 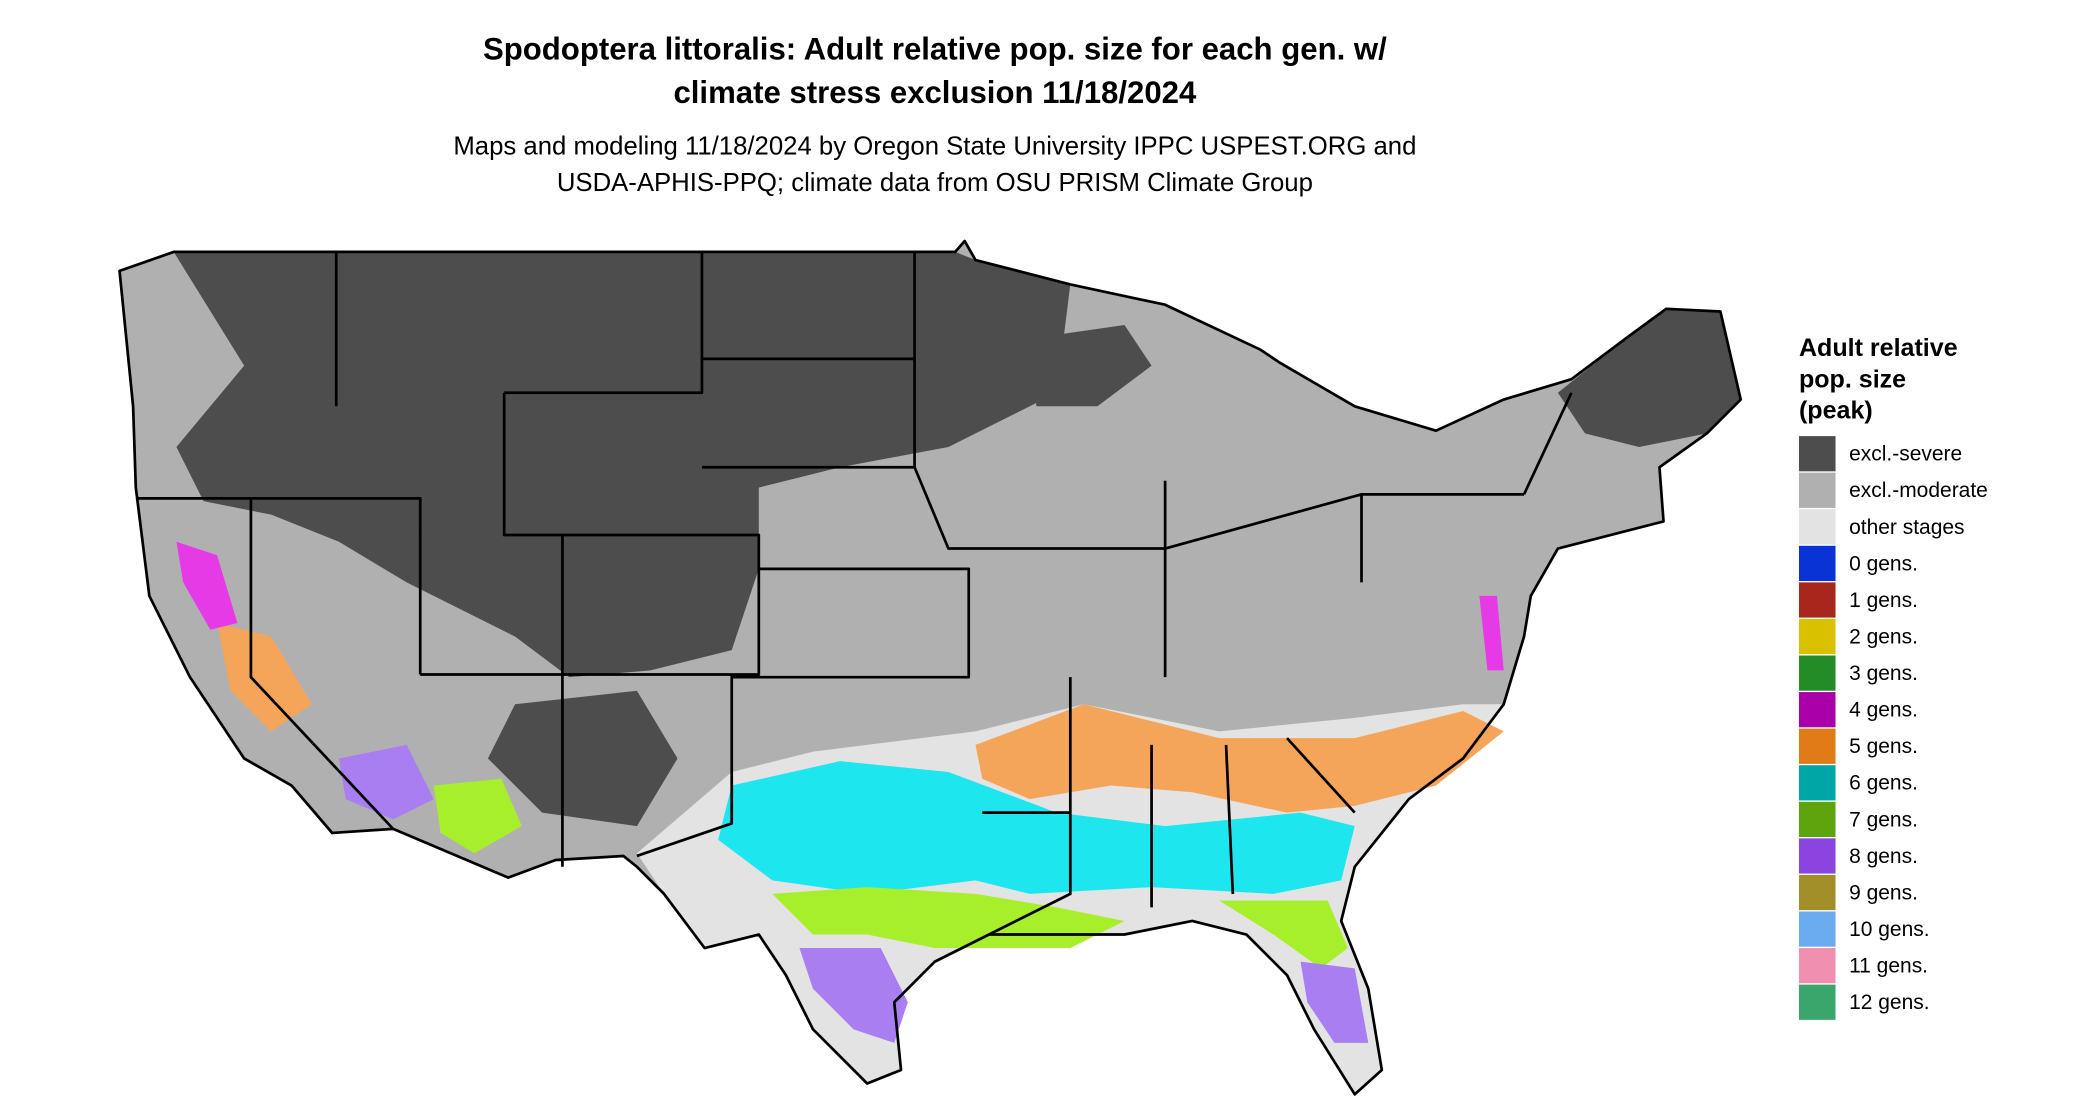 I want to click on legend-label: 11 gens., so click(x=1888, y=966).